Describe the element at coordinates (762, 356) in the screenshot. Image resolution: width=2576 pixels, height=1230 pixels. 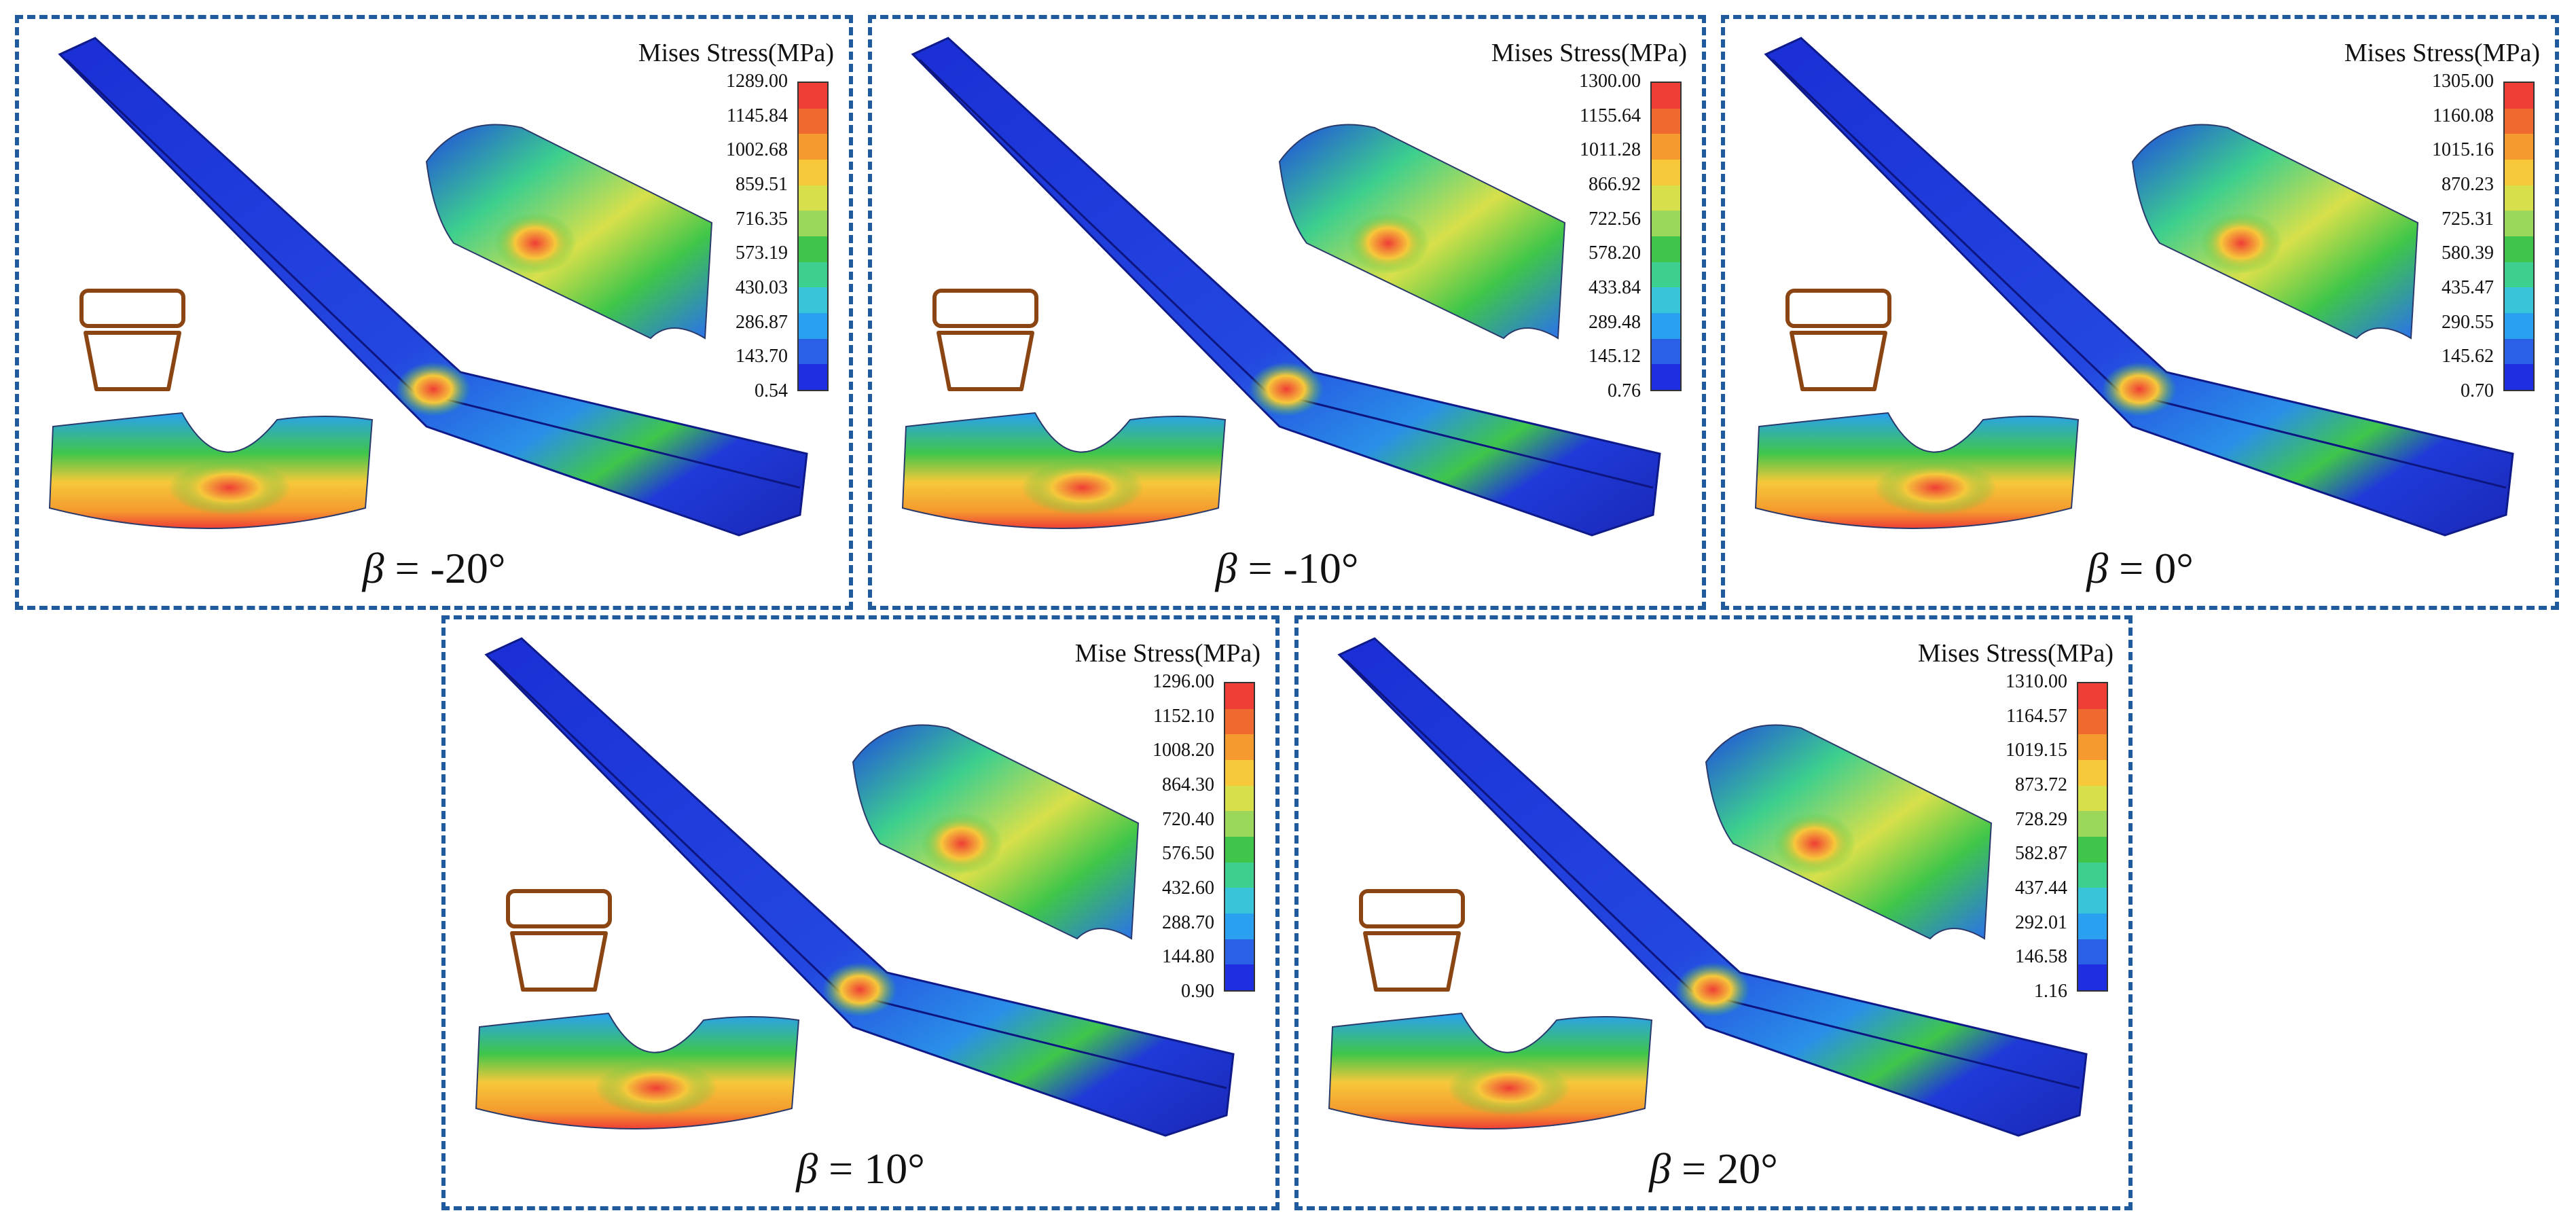
I see `color-scale-tick-label: 143.70` at that location.